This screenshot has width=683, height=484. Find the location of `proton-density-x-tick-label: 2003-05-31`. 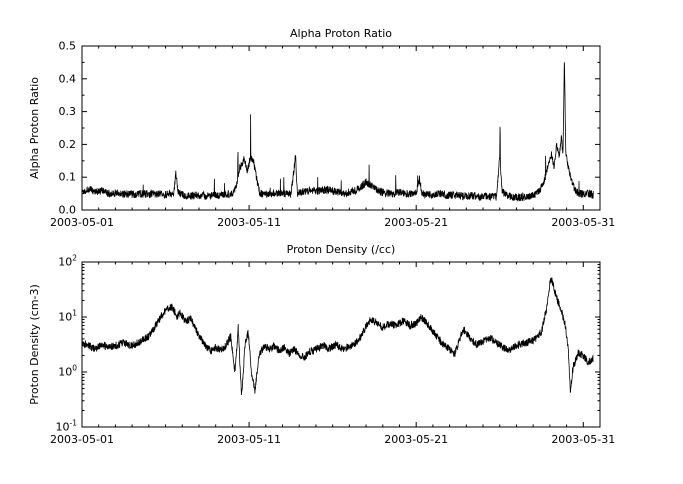

proton-density-x-tick-label: 2003-05-31 is located at coordinates (583, 439).